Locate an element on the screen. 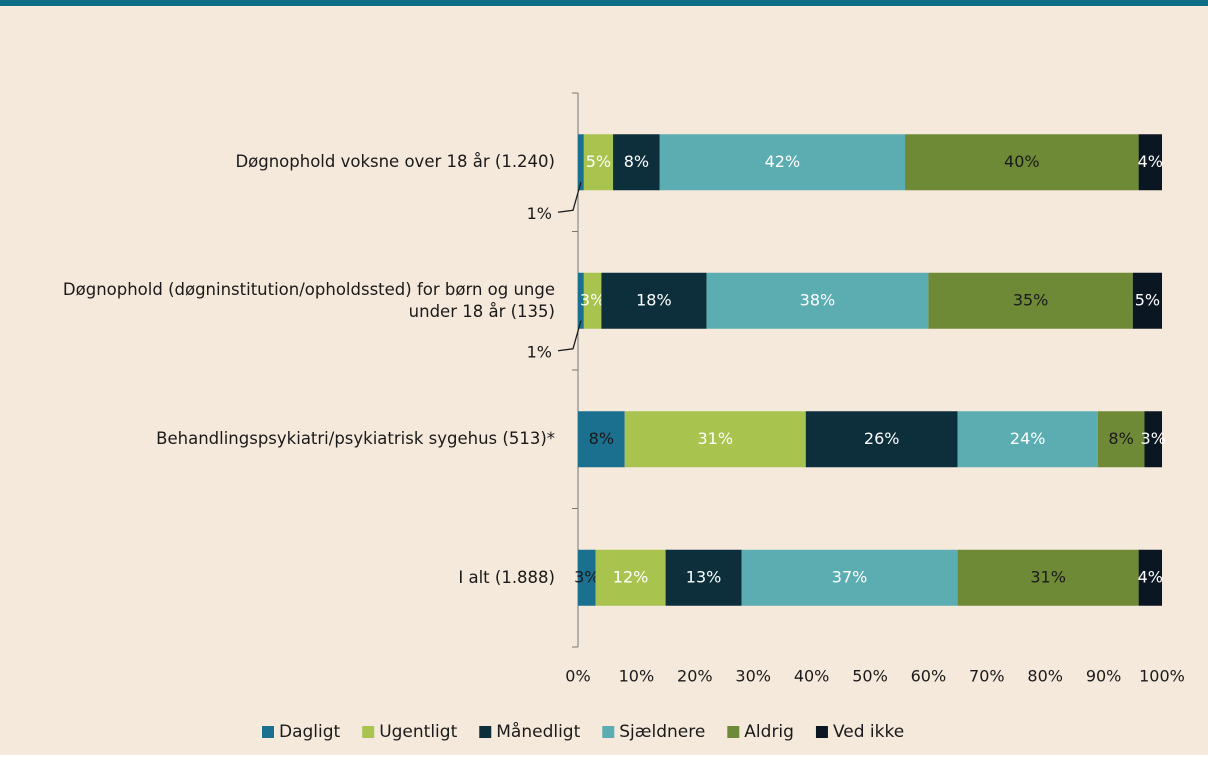  x-tick-label: 20% is located at coordinates (695, 676).